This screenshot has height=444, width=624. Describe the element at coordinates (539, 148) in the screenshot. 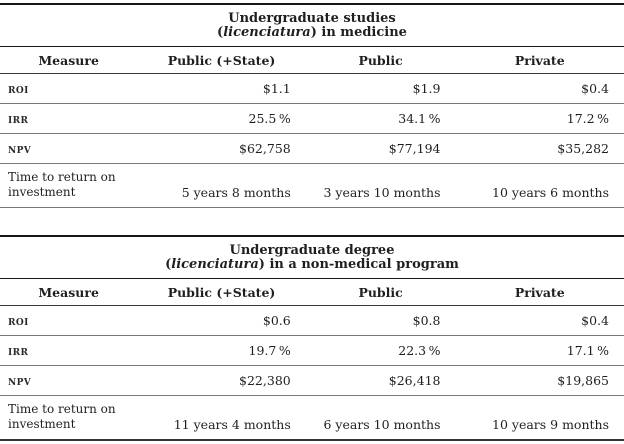

I see `cell-value: $35,282` at that location.